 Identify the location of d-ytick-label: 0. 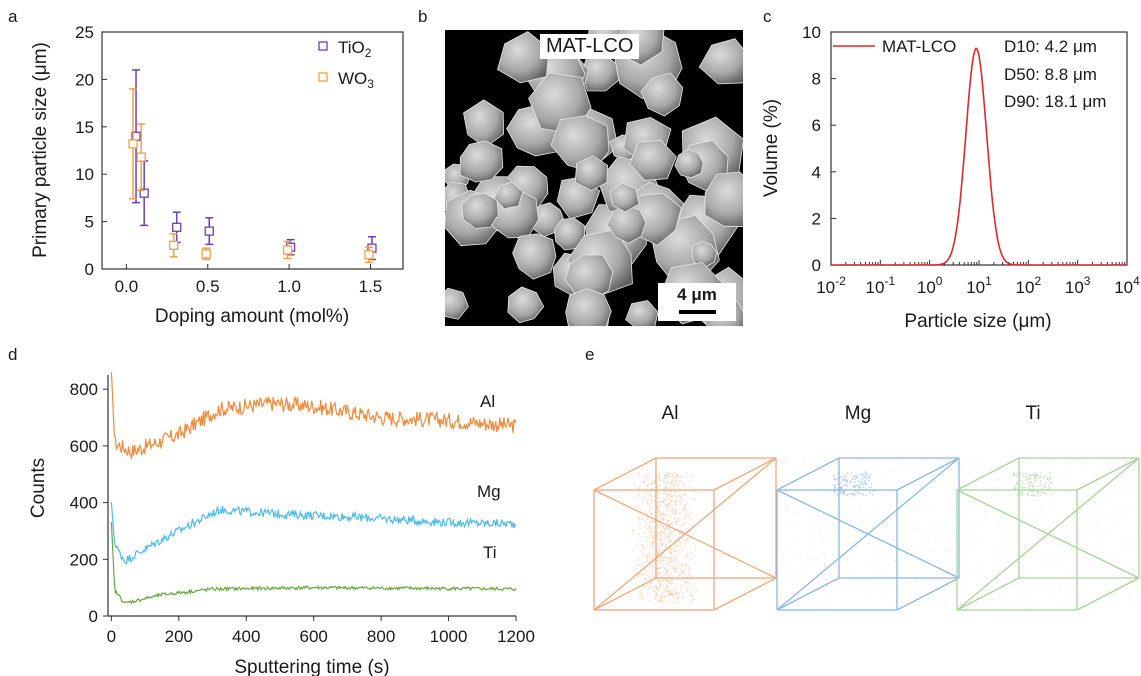
(93, 616).